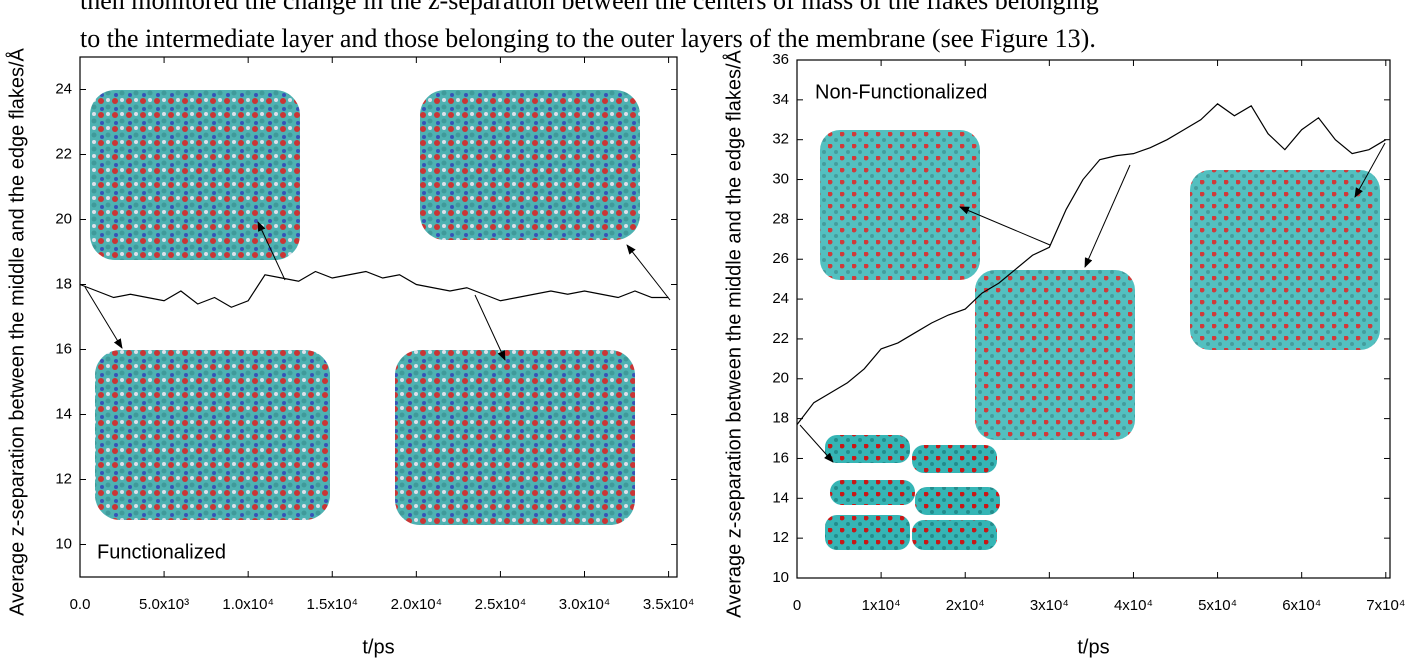 The image size is (1414, 661). I want to click on y-tick-label: 34, so click(780, 99).